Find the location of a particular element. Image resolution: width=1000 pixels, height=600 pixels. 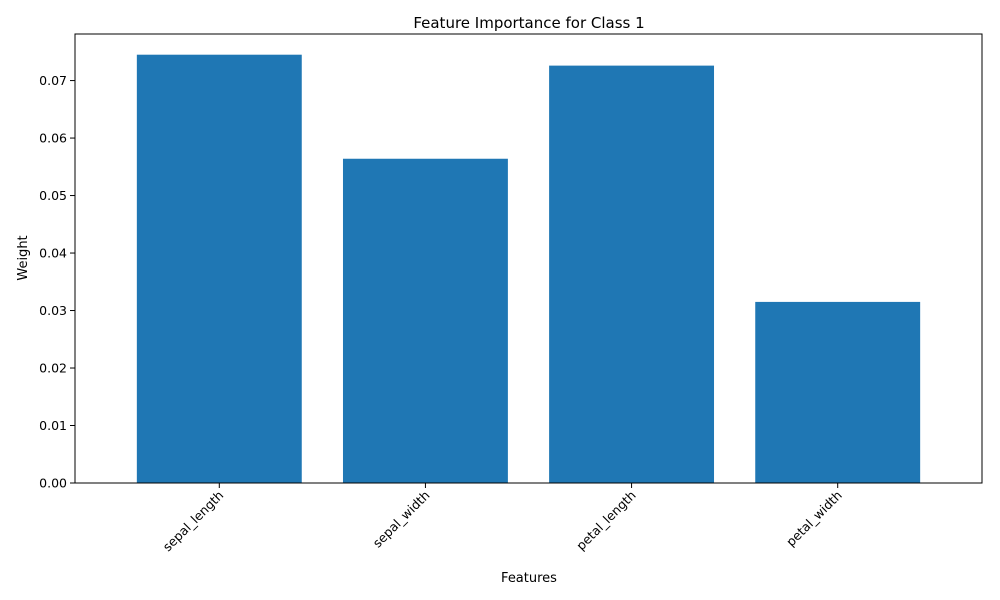

y-tick-label: 0.07 is located at coordinates (53, 80).